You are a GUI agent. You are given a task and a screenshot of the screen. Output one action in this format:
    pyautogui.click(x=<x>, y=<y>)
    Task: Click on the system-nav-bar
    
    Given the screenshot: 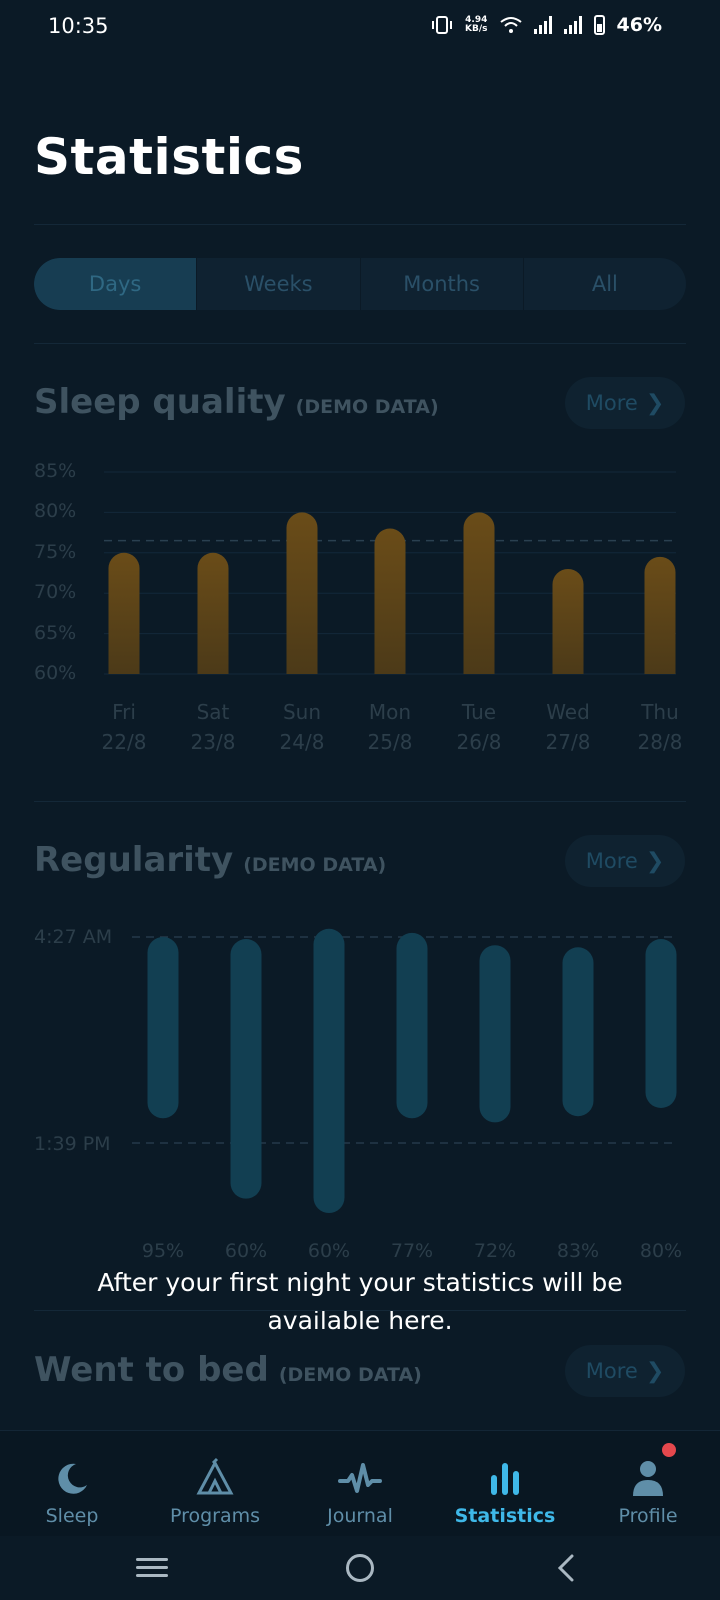 What is the action you would take?
    pyautogui.click(x=360, y=1568)
    